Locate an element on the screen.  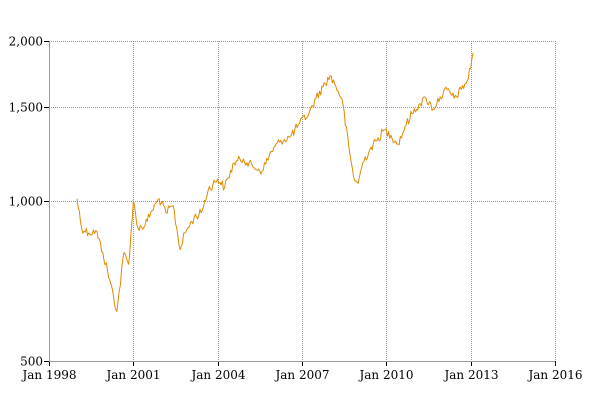
x-tick-label: Jan 1998 is located at coordinates (48, 375).